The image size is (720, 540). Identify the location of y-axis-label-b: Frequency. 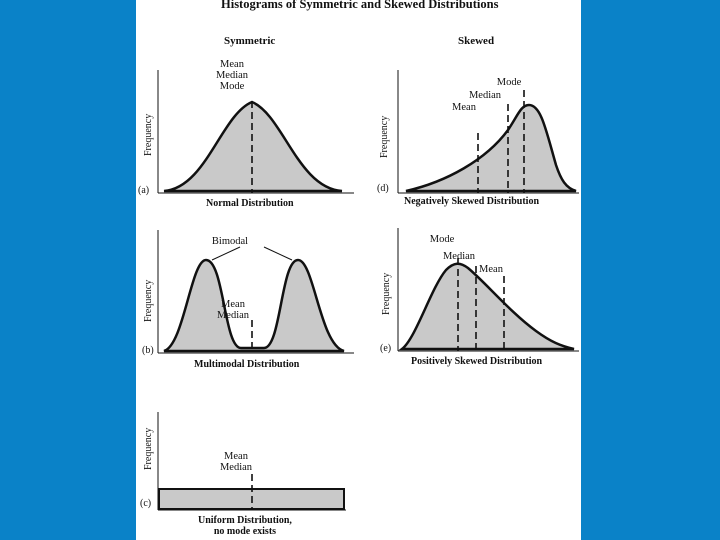
(148, 300).